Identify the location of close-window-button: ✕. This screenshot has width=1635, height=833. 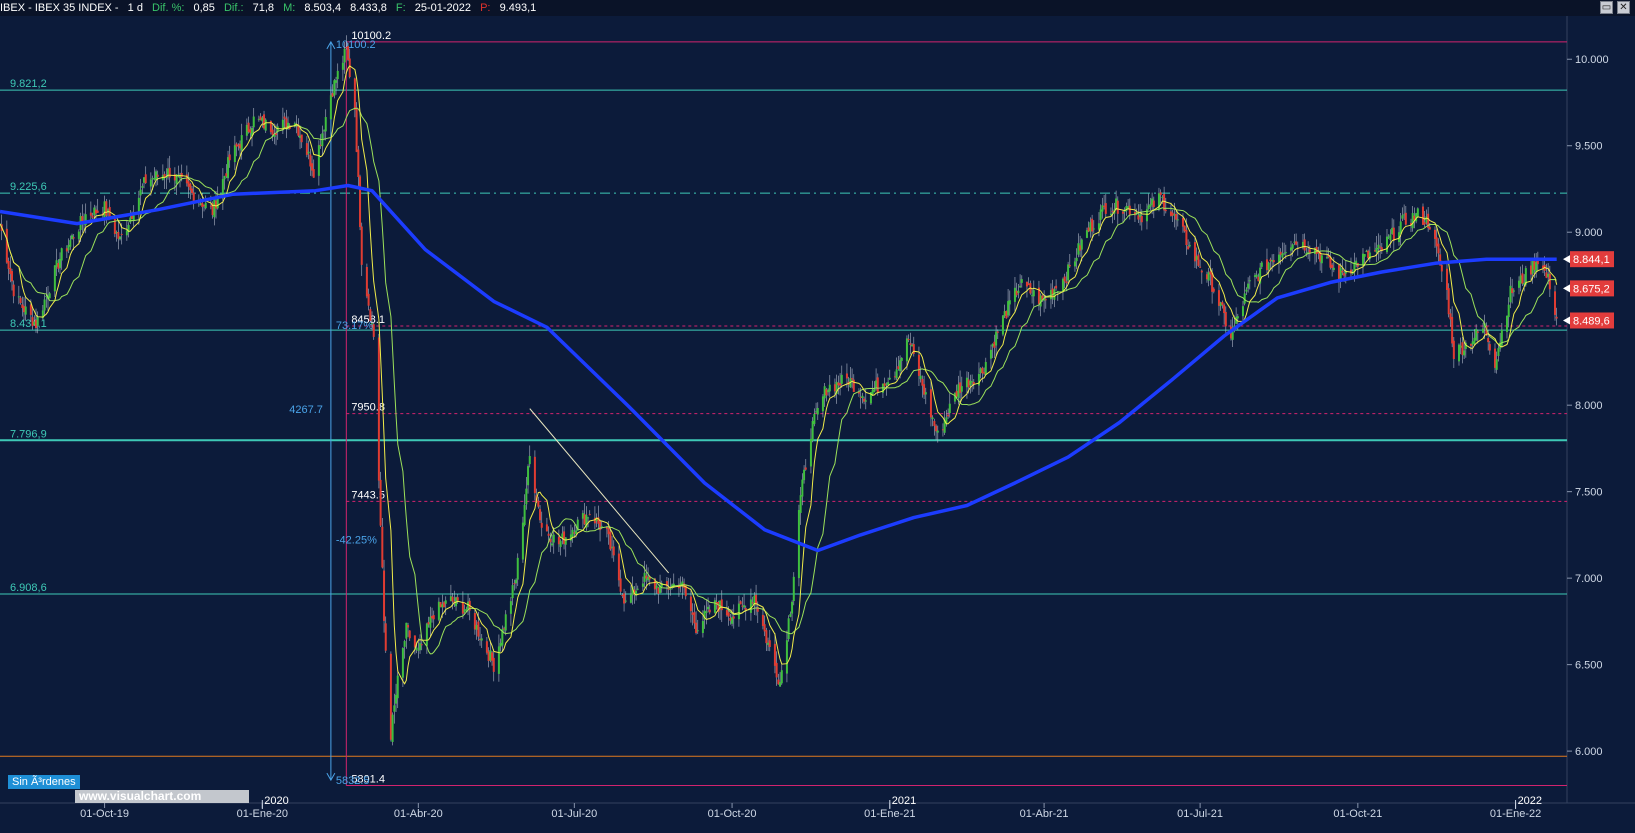
(1623, 7).